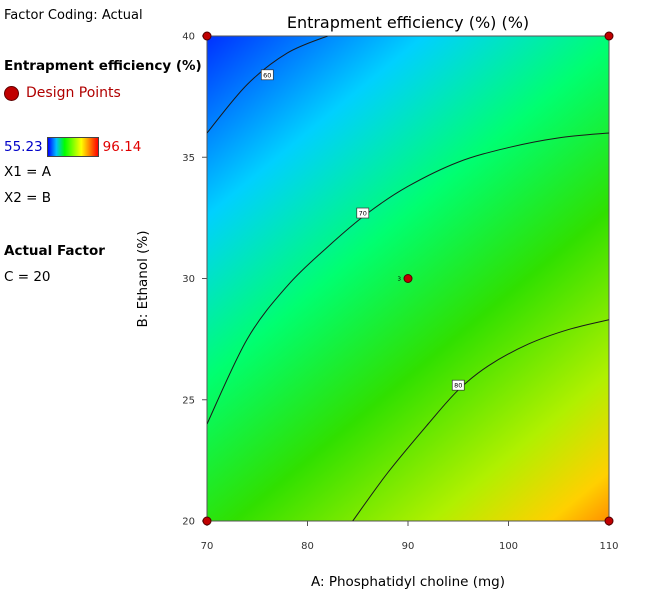  Describe the element at coordinates (188, 37) in the screenshot. I see `y-tick-label-40: 40` at that location.